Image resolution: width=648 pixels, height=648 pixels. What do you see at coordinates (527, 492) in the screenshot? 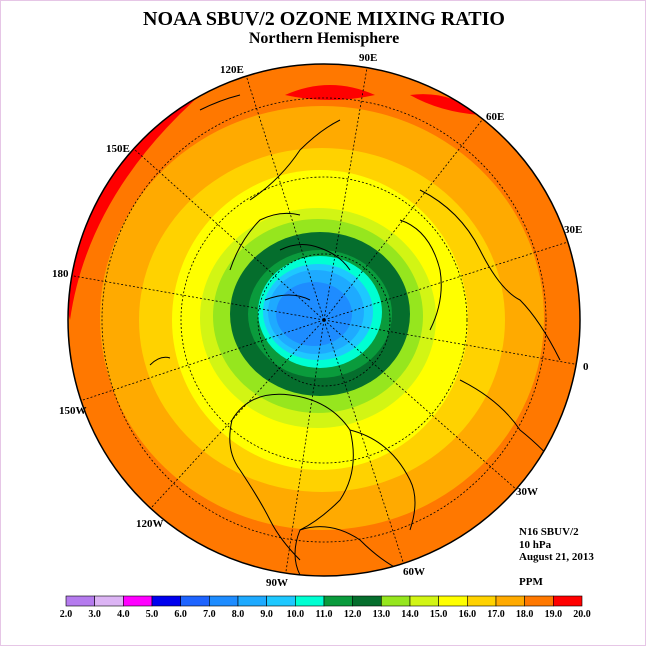
I see `label-30w: 30W` at bounding box center [527, 492].